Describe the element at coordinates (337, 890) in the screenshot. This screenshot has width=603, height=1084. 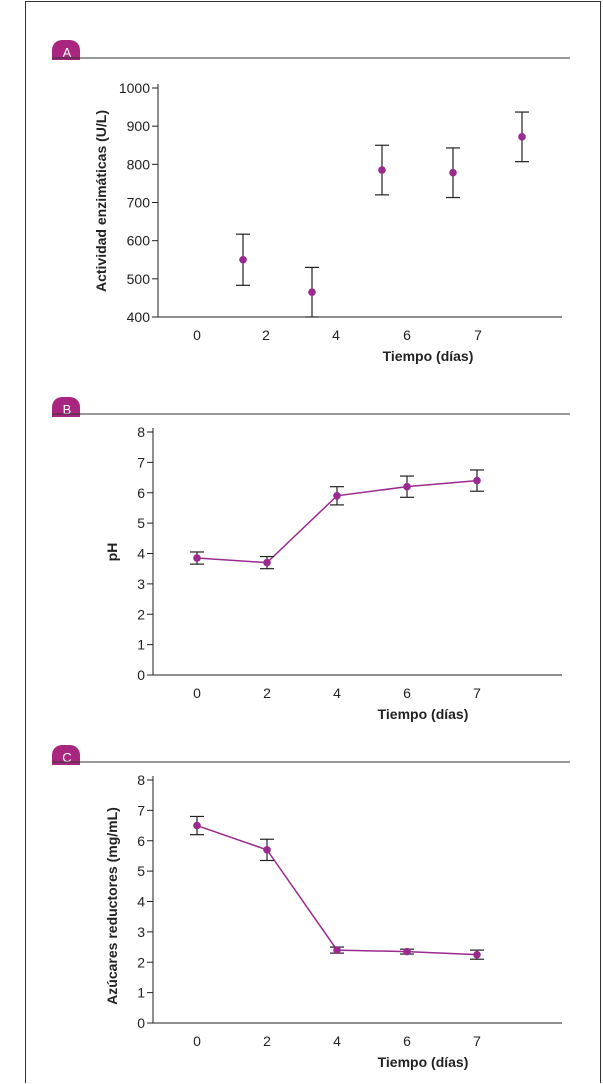
I see `series-line` at that location.